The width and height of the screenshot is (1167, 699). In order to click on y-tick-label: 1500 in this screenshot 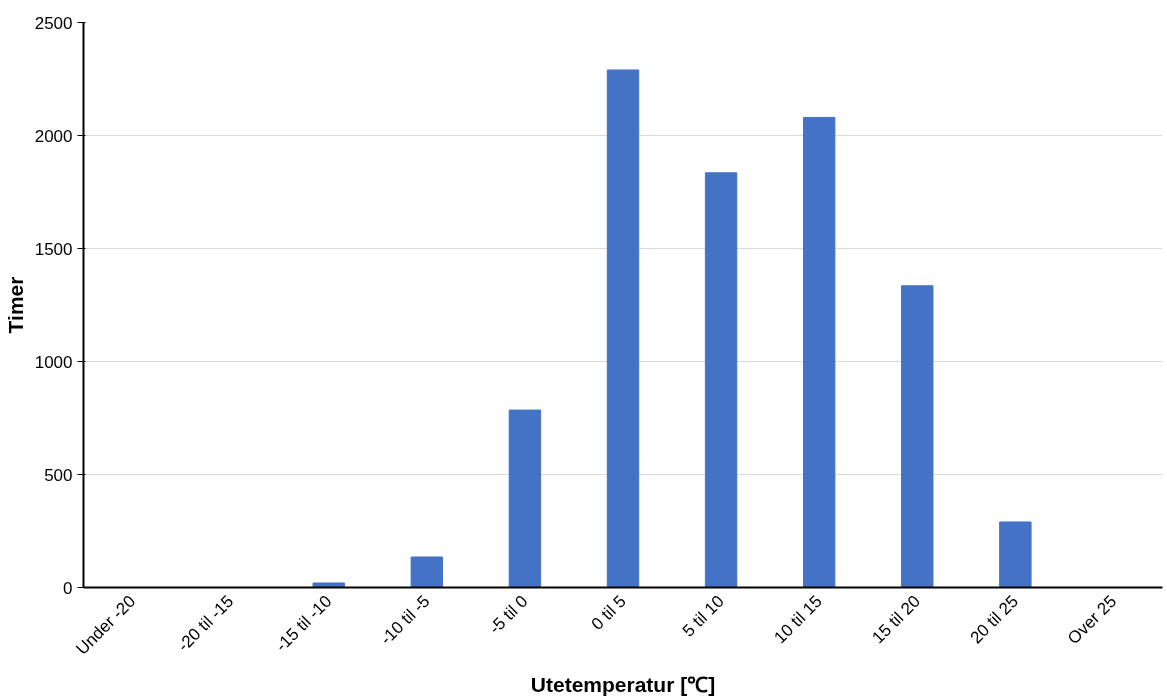, I will do `click(53, 249)`.